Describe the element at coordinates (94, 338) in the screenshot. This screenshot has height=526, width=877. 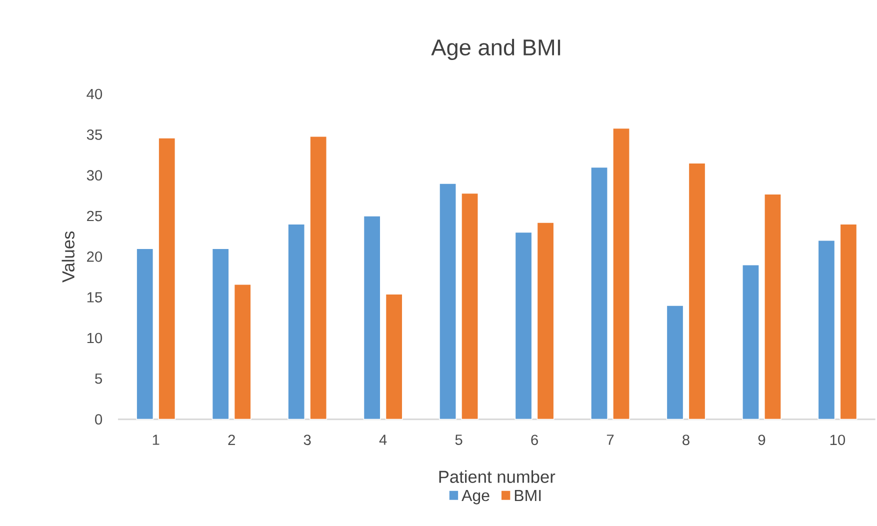
I see `y-tick-label: 10` at that location.